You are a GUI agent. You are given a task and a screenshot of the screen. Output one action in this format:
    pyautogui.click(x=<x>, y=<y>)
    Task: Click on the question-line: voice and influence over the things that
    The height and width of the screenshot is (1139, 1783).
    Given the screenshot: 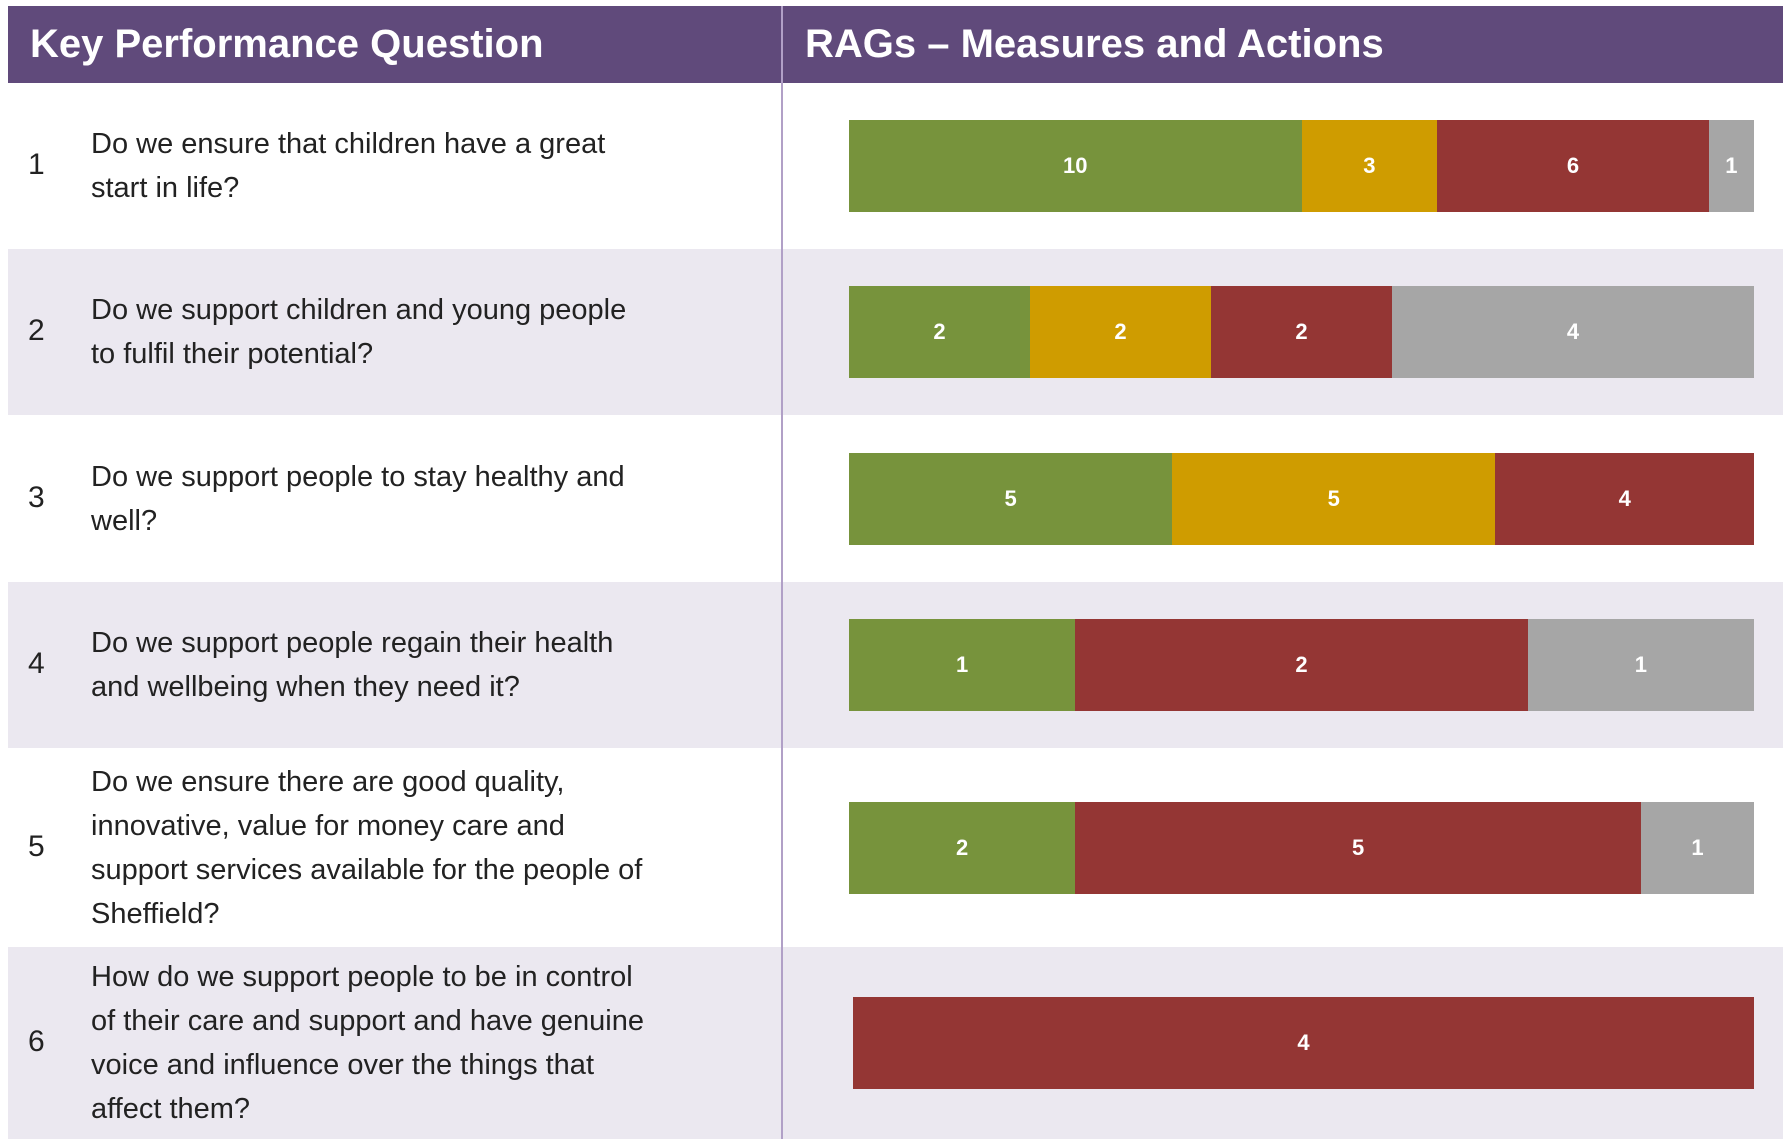 What is the action you would take?
    pyautogui.click(x=342, y=1065)
    